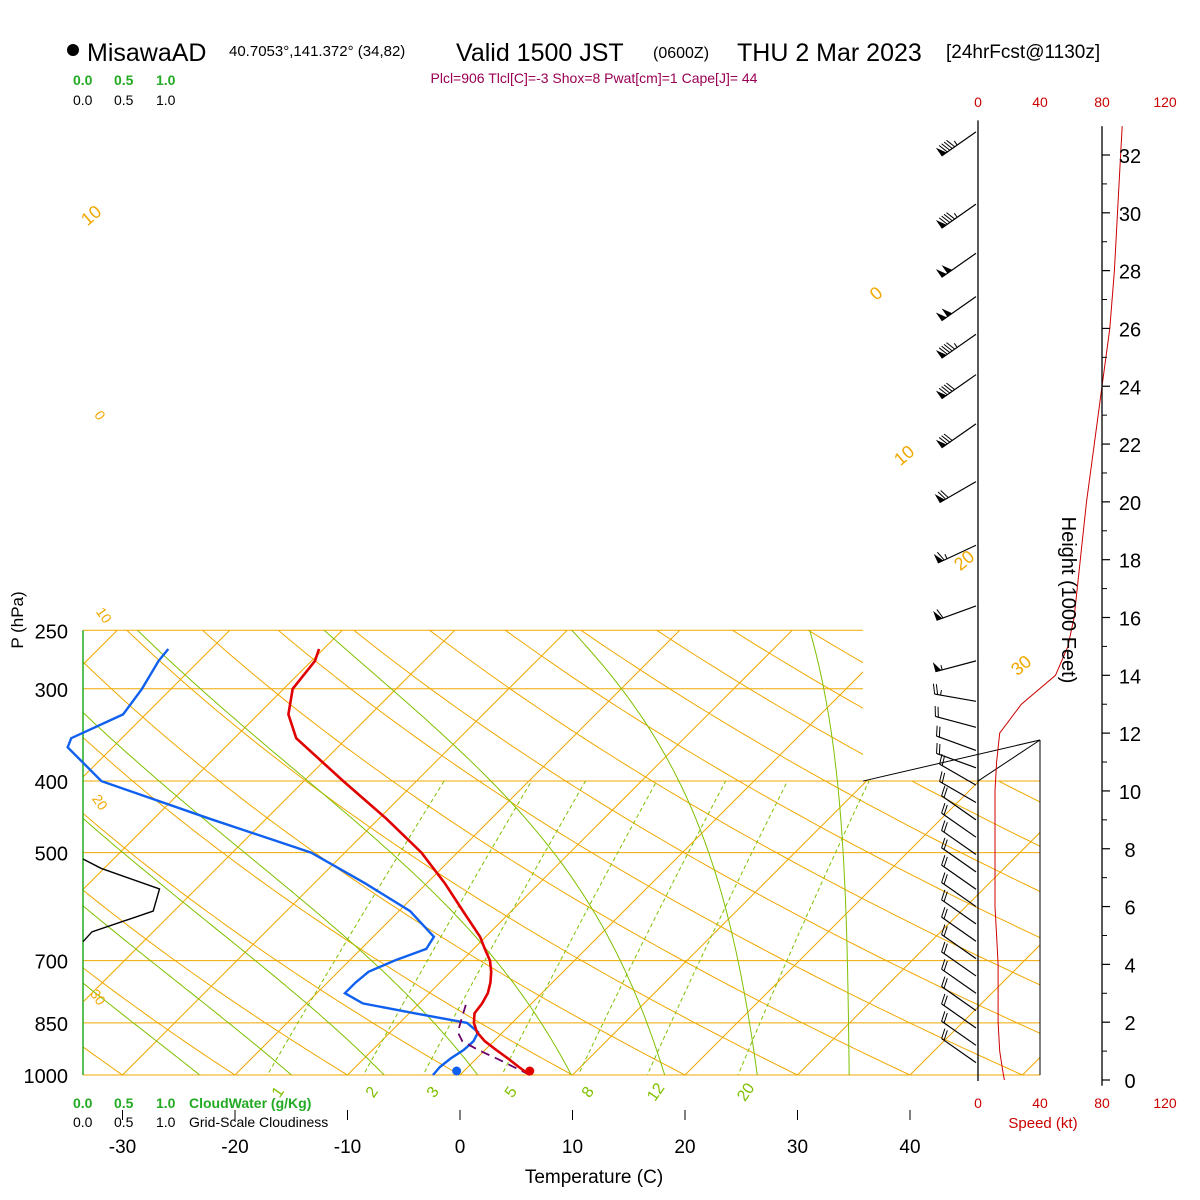 Image resolution: width=1200 pixels, height=1200 pixels. What do you see at coordinates (51, 632) in the screenshot?
I see `pressure-tick-label: 250` at bounding box center [51, 632].